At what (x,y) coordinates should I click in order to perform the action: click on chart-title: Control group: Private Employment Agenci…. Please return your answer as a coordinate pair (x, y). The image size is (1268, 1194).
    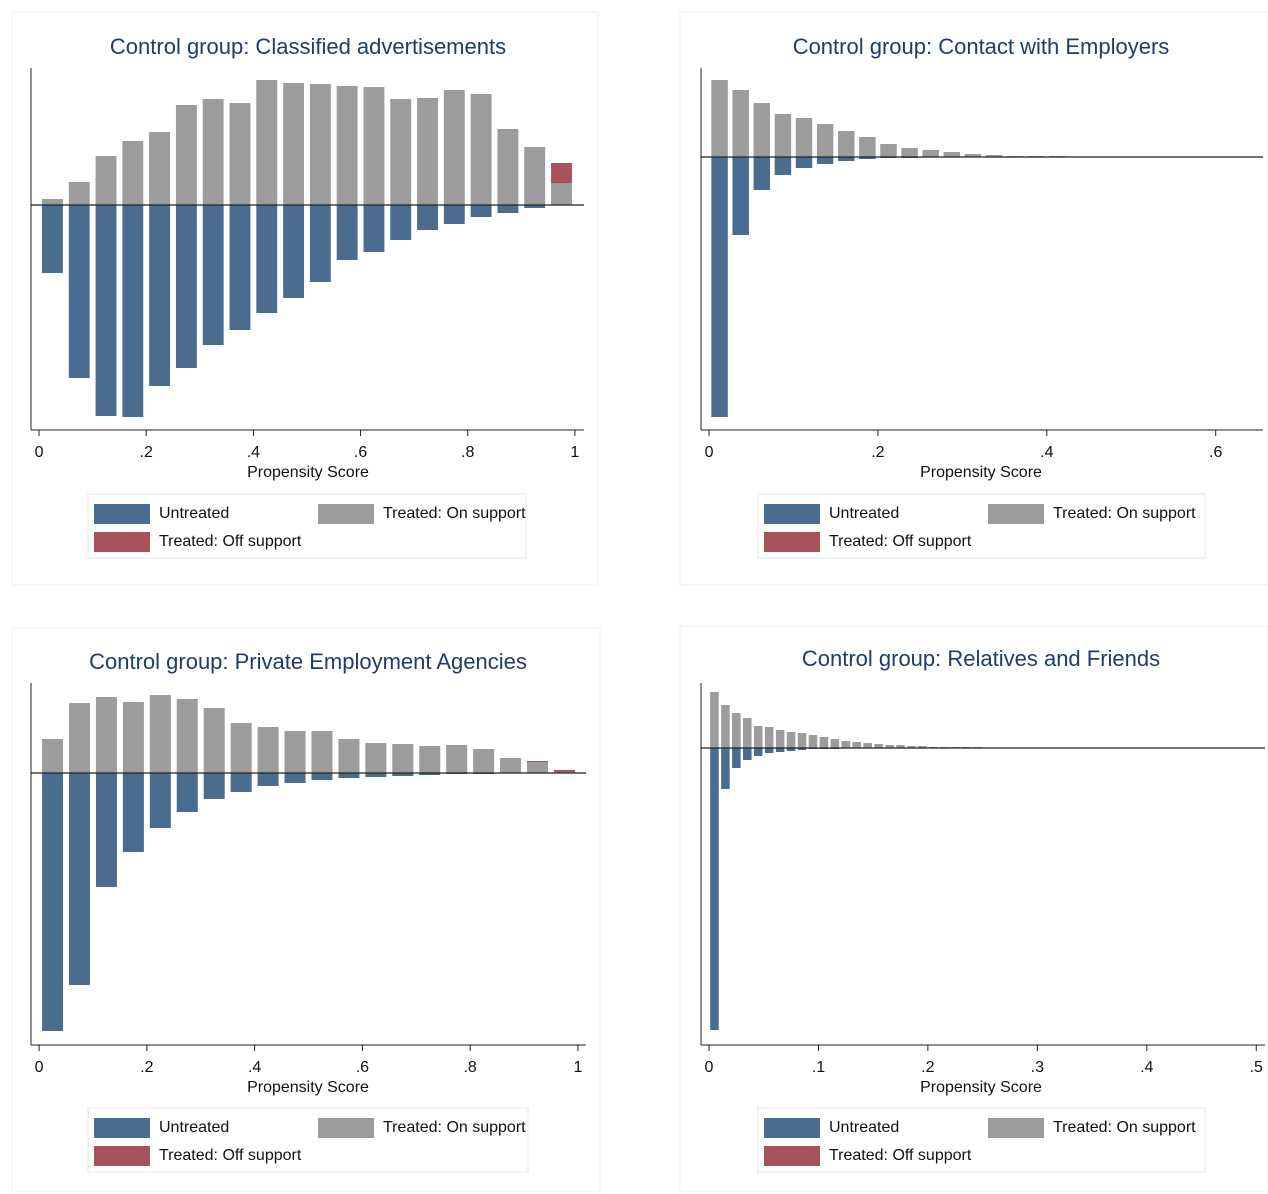
    Looking at the image, I should click on (308, 661).